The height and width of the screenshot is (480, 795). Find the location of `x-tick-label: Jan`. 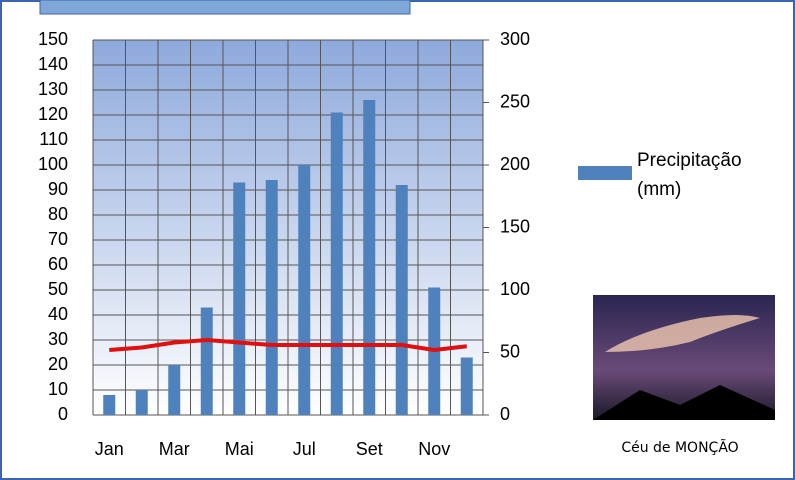

x-tick-label: Jan is located at coordinates (109, 449).